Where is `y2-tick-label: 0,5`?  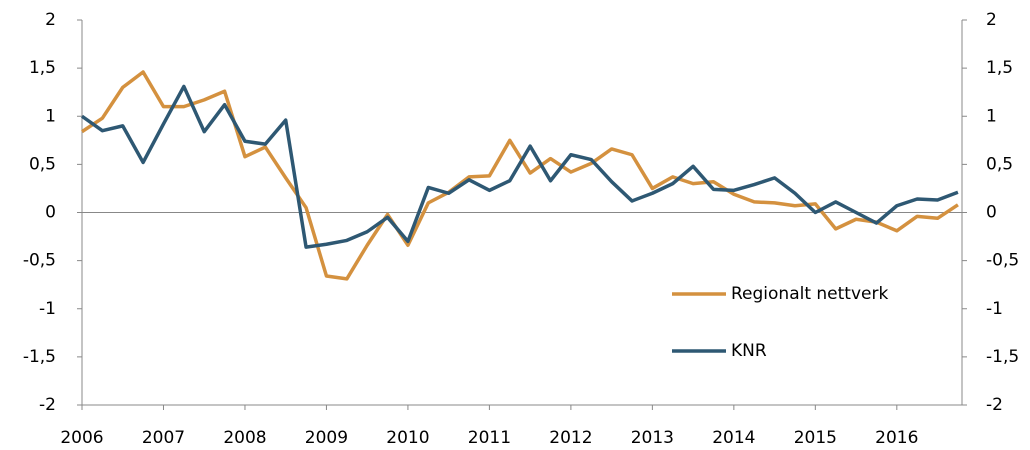
y2-tick-label: 0,5 is located at coordinates (999, 164).